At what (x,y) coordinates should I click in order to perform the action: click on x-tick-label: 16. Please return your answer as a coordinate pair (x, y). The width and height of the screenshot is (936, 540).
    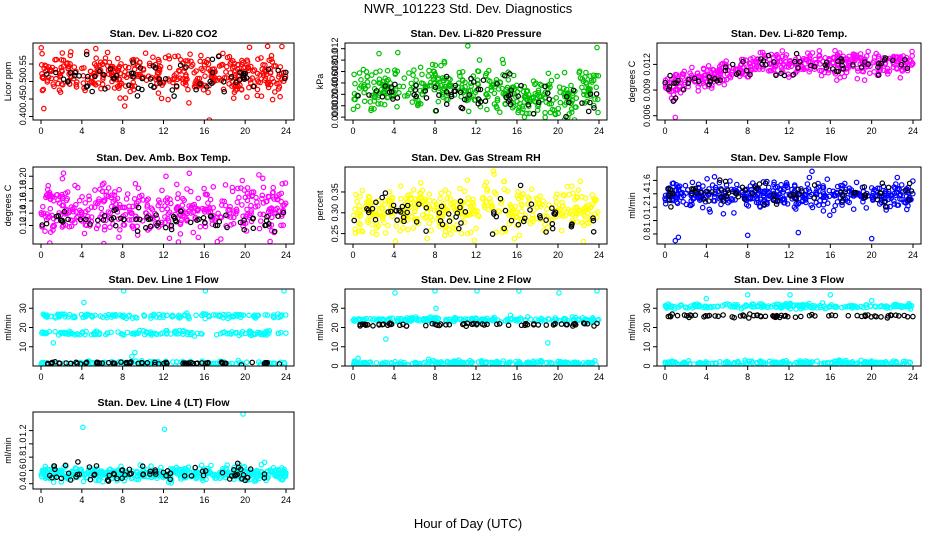
    Looking at the image, I should click on (517, 131).